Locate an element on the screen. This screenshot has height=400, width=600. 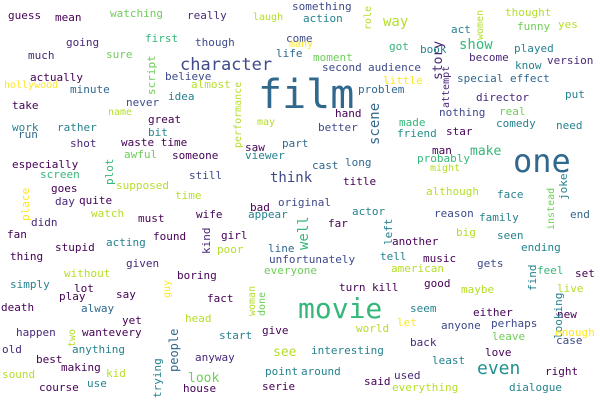
cloud-word: right is located at coordinates (562, 371).